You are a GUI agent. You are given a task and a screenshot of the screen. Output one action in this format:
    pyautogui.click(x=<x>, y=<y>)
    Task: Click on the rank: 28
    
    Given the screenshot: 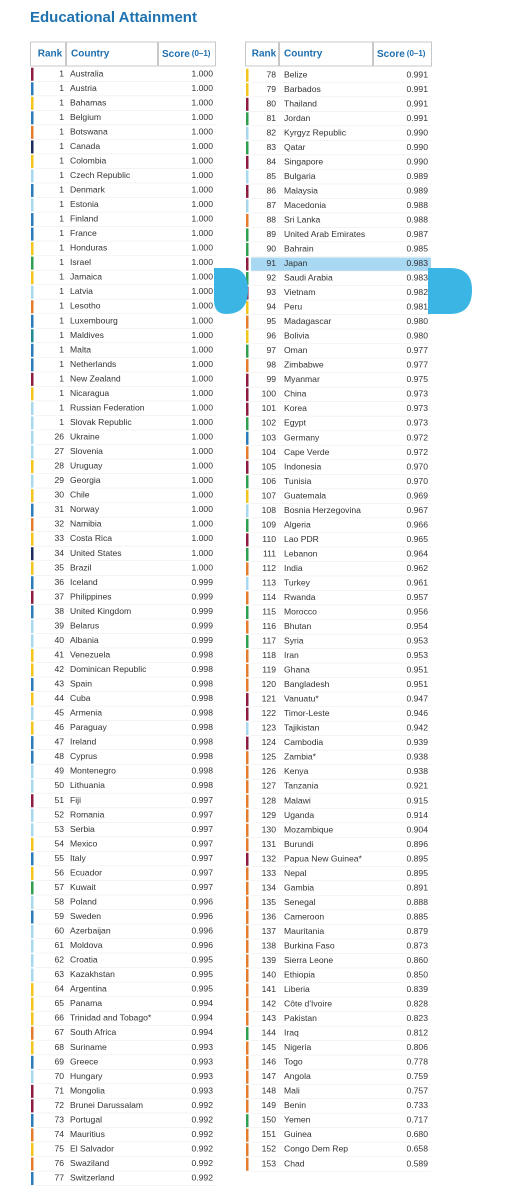 What is the action you would take?
    pyautogui.click(x=59, y=466)
    